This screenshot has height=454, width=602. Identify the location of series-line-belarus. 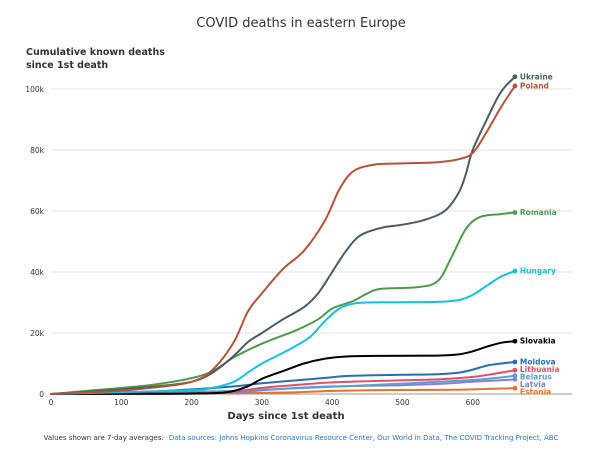
(283, 384).